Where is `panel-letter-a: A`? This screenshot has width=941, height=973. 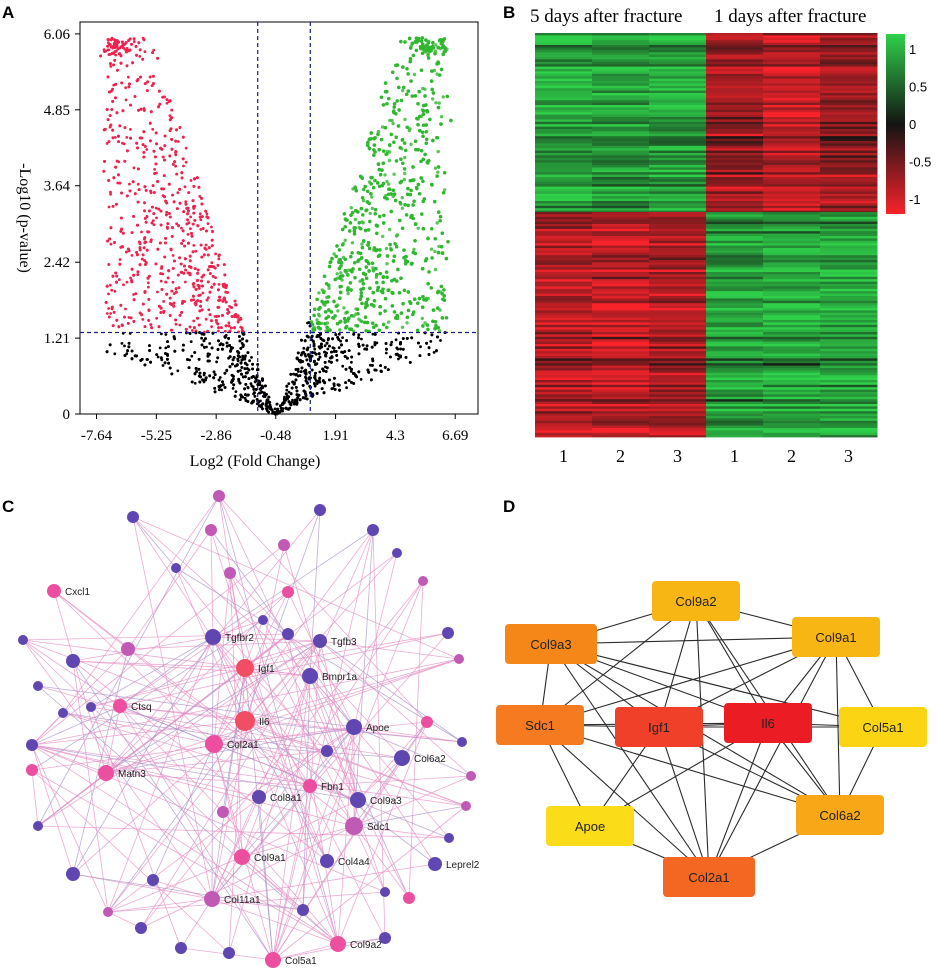
panel-letter-a: A is located at coordinates (8, 12).